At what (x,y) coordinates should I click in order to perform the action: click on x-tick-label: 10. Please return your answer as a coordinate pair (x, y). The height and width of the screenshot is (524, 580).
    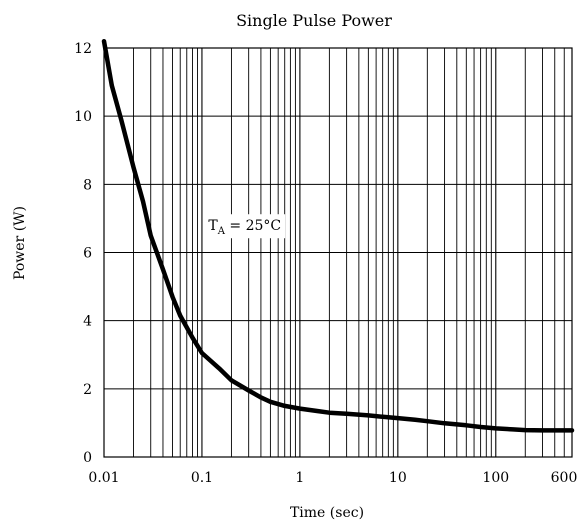
    Looking at the image, I should click on (398, 478).